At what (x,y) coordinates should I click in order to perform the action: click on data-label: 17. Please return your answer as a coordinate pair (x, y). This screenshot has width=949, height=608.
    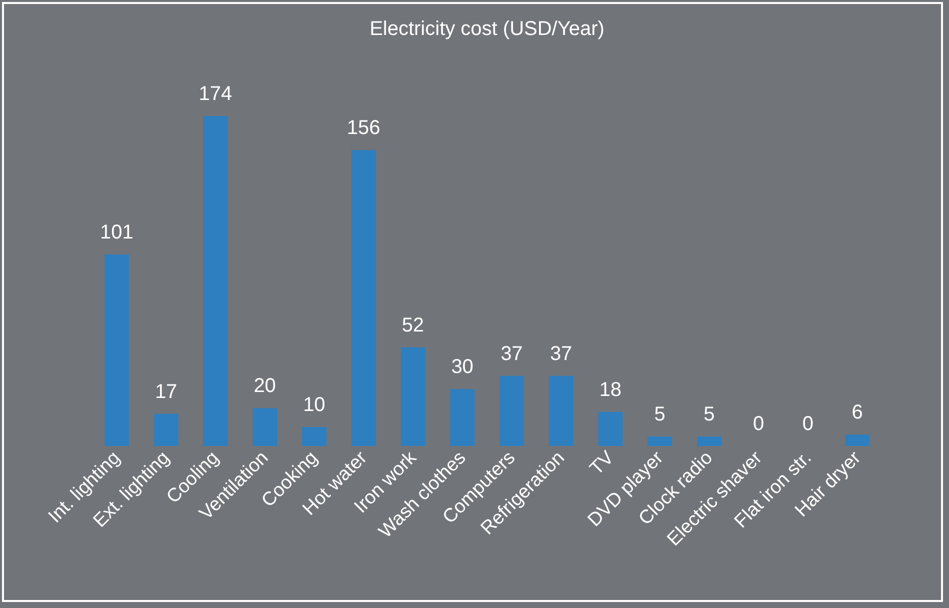
    Looking at the image, I should click on (166, 391).